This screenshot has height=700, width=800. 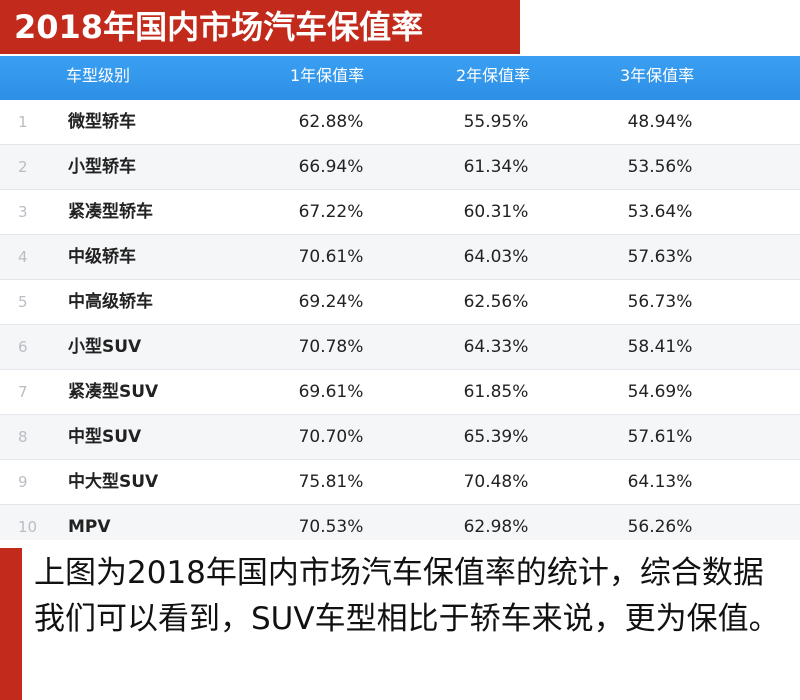 What do you see at coordinates (400, 78) in the screenshot?
I see `table-header: 车型级别 1年保值率 2年保值率 3年保值率` at bounding box center [400, 78].